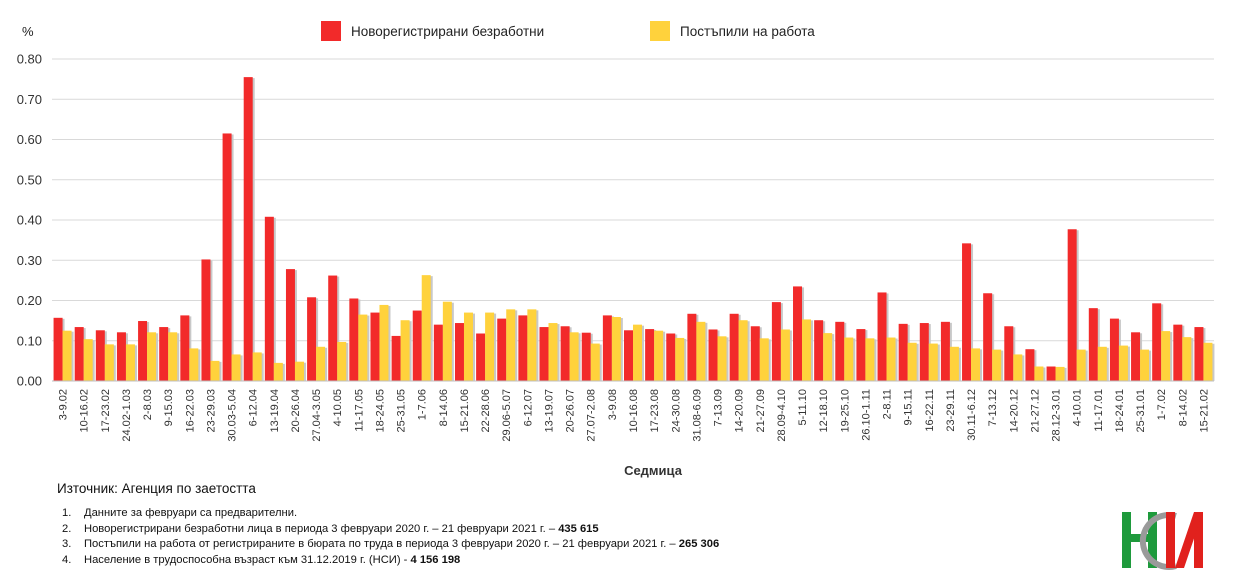 This screenshot has width=1234, height=586. What do you see at coordinates (866, 415) in the screenshot?
I see `x-tick-label: 26.10-1.11` at bounding box center [866, 415].